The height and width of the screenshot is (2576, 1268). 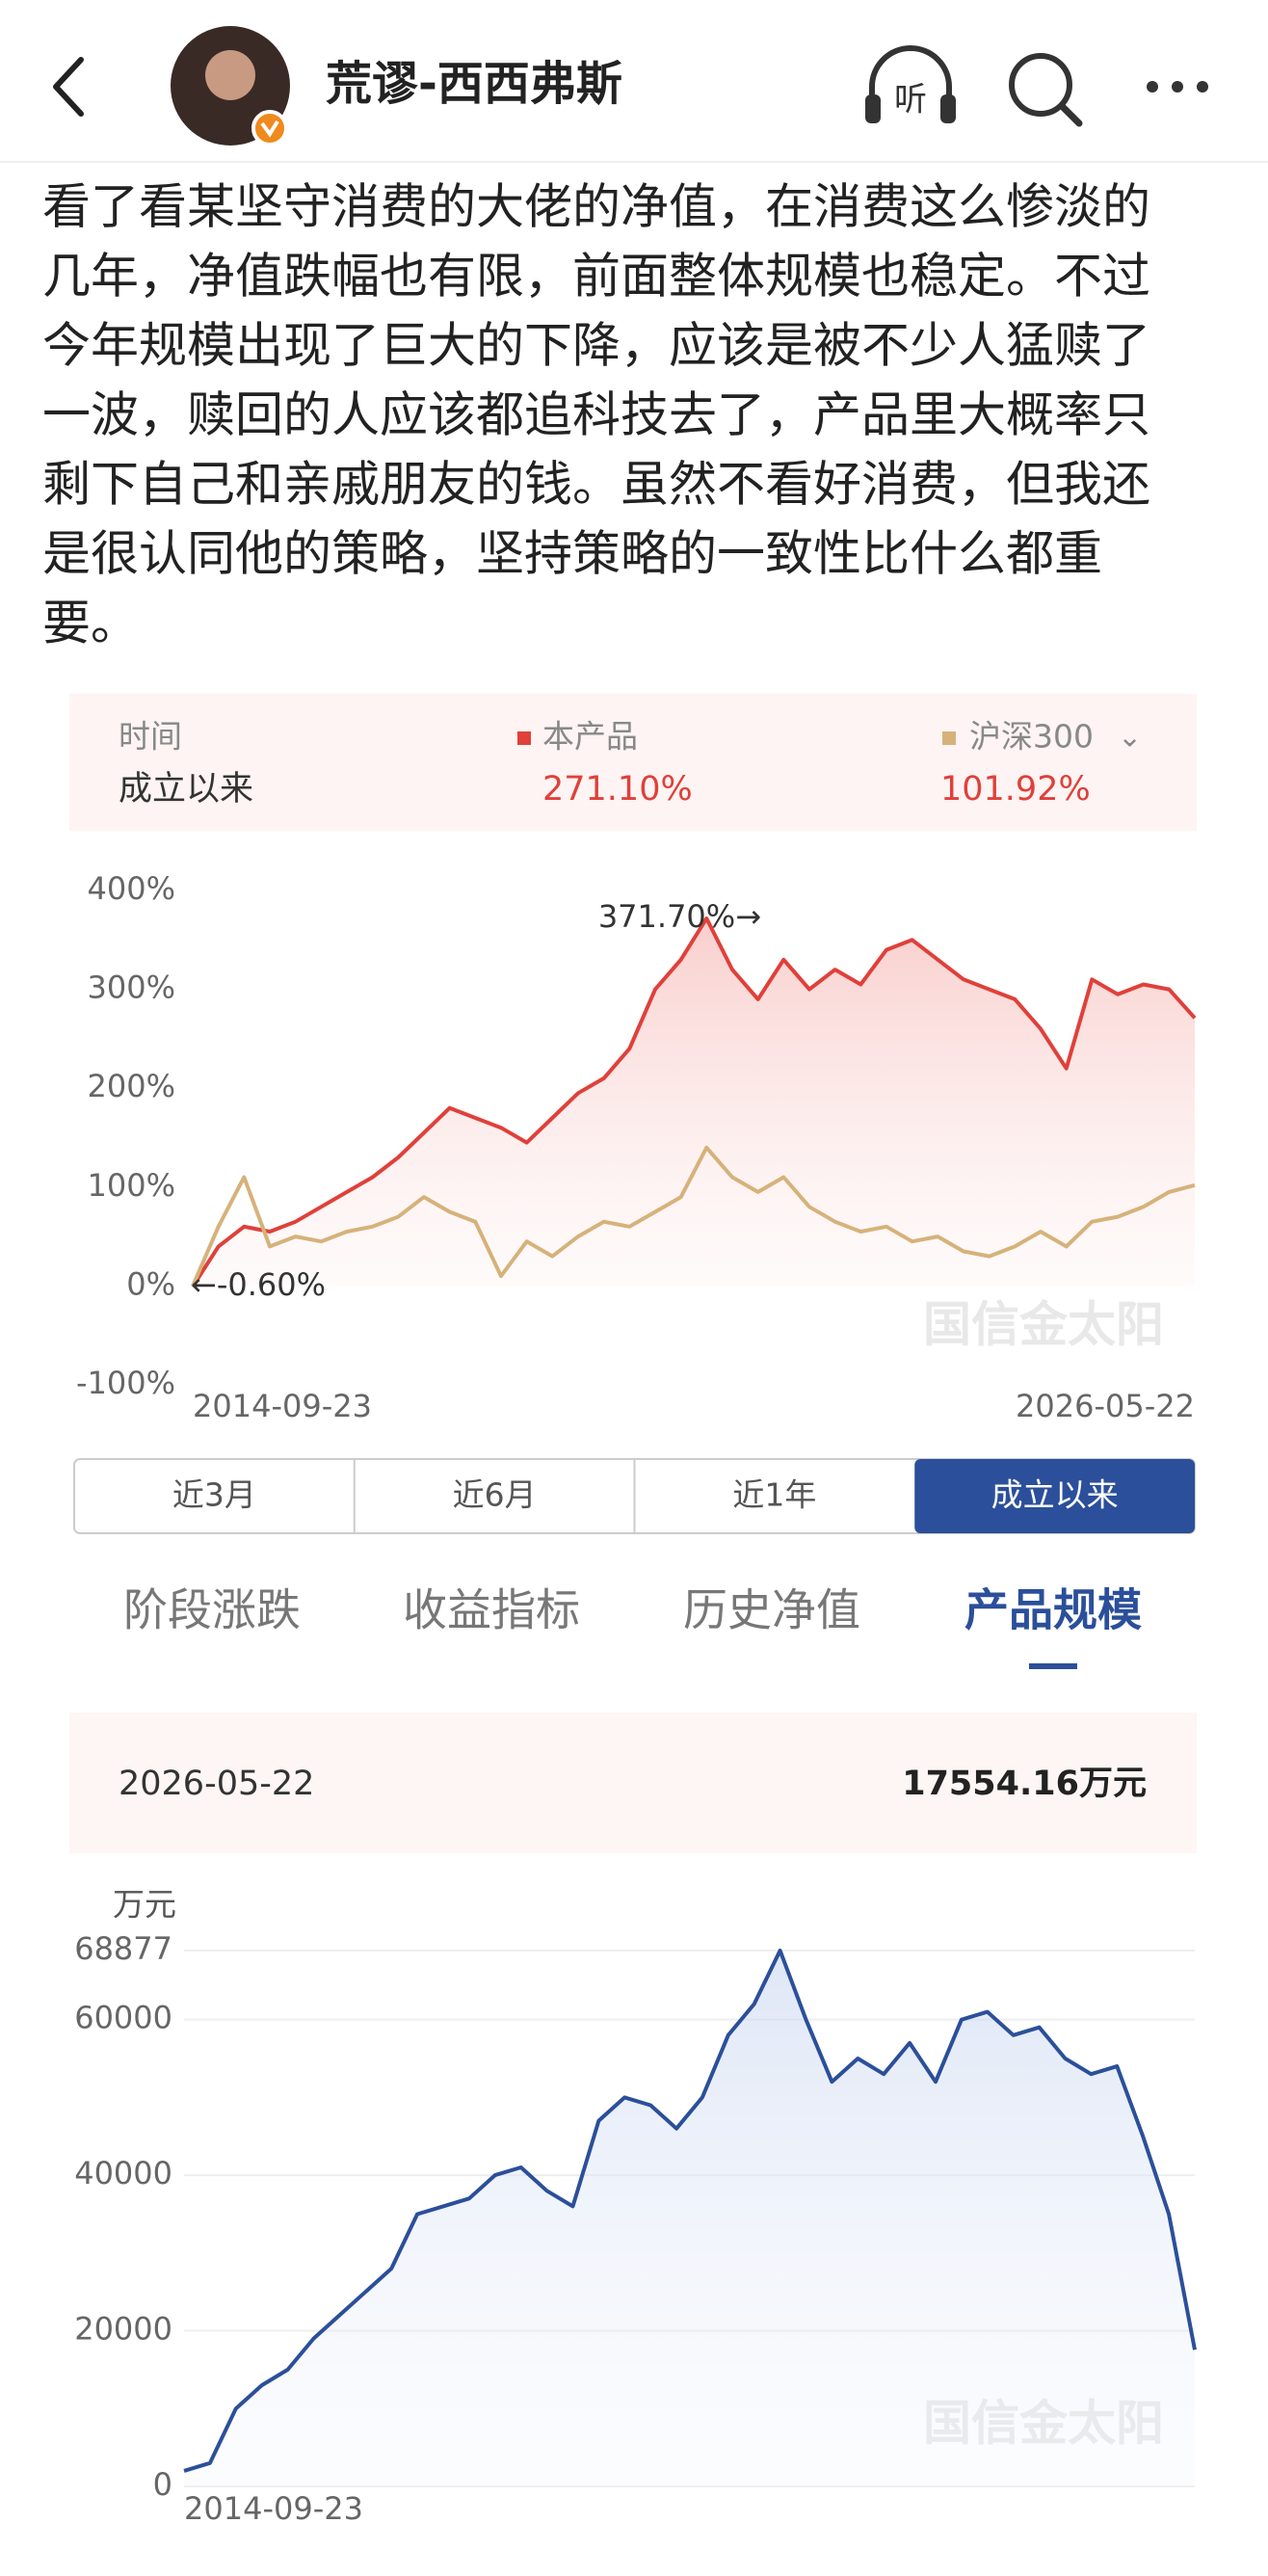 What do you see at coordinates (125, 1383) in the screenshot?
I see `y-tick-label: -100%` at bounding box center [125, 1383].